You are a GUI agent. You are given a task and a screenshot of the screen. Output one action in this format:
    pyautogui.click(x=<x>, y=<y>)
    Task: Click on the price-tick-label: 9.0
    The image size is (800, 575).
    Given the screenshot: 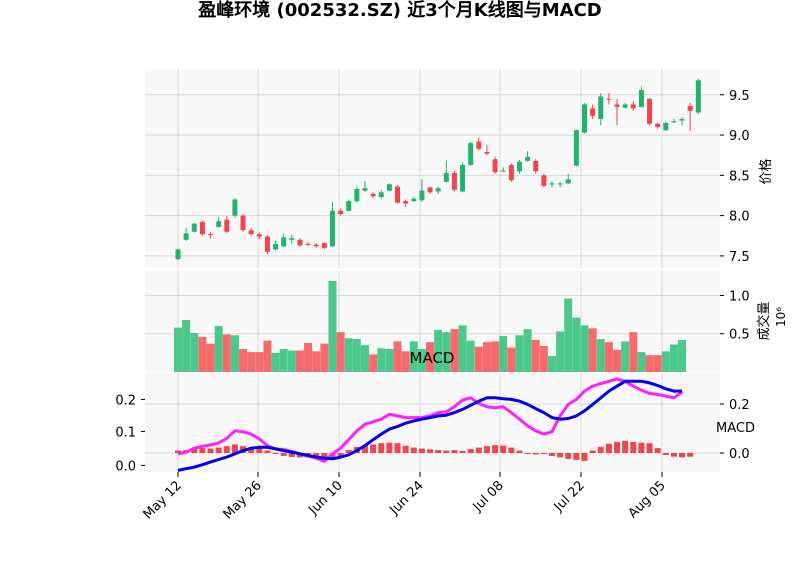 What is the action you would take?
    pyautogui.click(x=739, y=136)
    